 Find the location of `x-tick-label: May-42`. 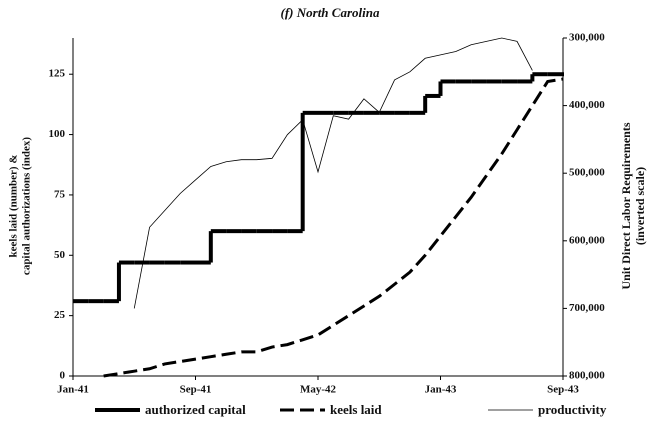

x-tick-label: May-42 is located at coordinates (318, 390).